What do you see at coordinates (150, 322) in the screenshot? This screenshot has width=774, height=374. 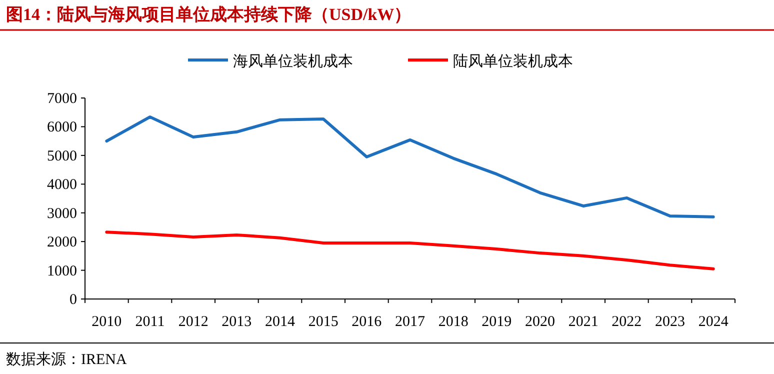 I see `x-tick-label: 2011` at bounding box center [150, 322].